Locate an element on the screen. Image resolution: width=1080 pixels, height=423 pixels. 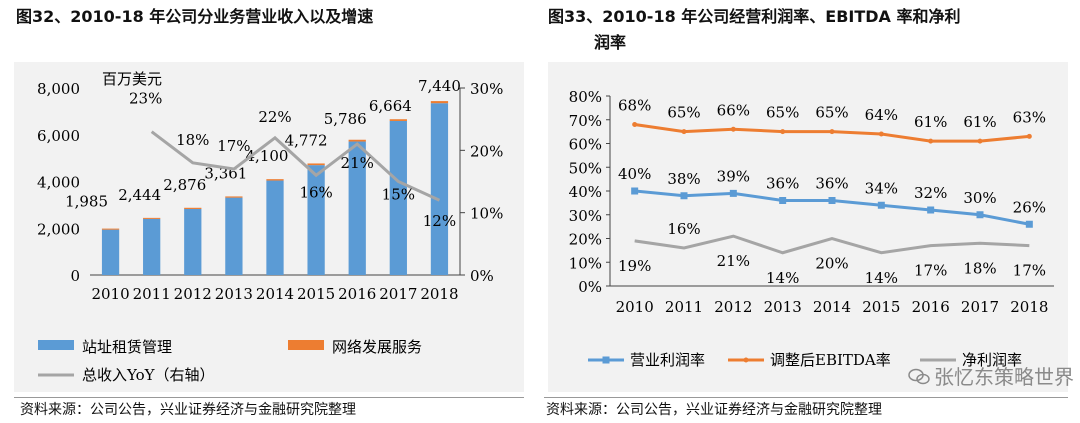
bar-total-label: 5,786 is located at coordinates (345, 119).